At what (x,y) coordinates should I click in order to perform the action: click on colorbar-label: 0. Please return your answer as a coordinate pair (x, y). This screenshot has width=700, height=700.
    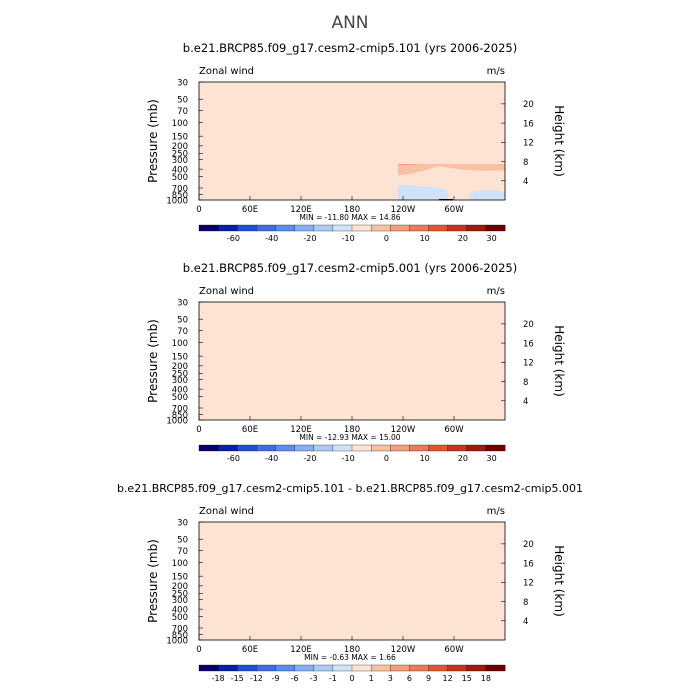
    Looking at the image, I should click on (386, 238).